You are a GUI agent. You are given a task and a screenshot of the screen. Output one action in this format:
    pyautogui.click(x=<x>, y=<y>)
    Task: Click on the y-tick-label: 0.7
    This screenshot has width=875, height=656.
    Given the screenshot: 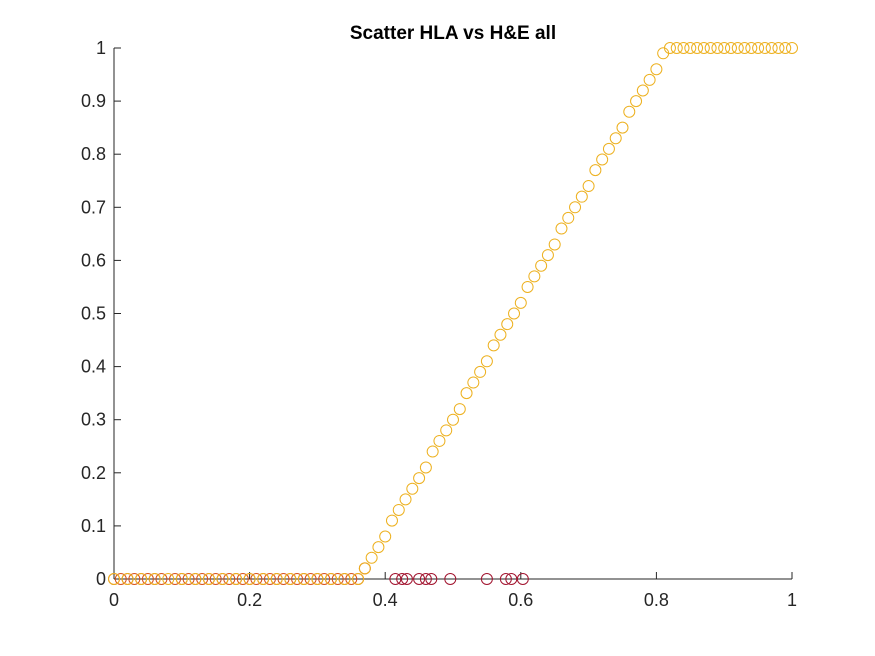 What is the action you would take?
    pyautogui.click(x=93, y=207)
    